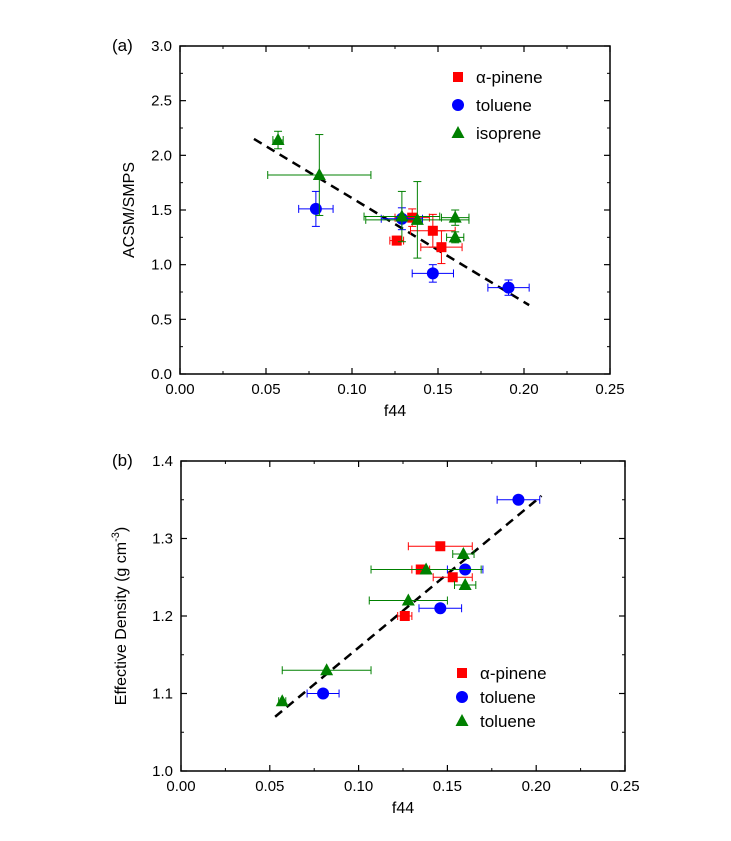  Describe the element at coordinates (161, 374) in the screenshot. I see `y-tick-label: 0.0` at that location.